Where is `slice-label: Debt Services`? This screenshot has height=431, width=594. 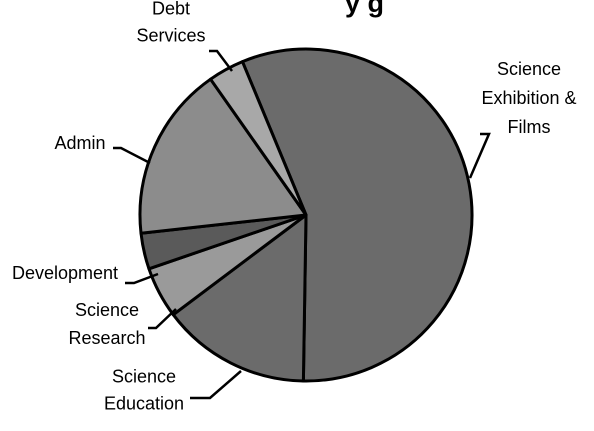 slice-label: Debt Services is located at coordinates (170, 23).